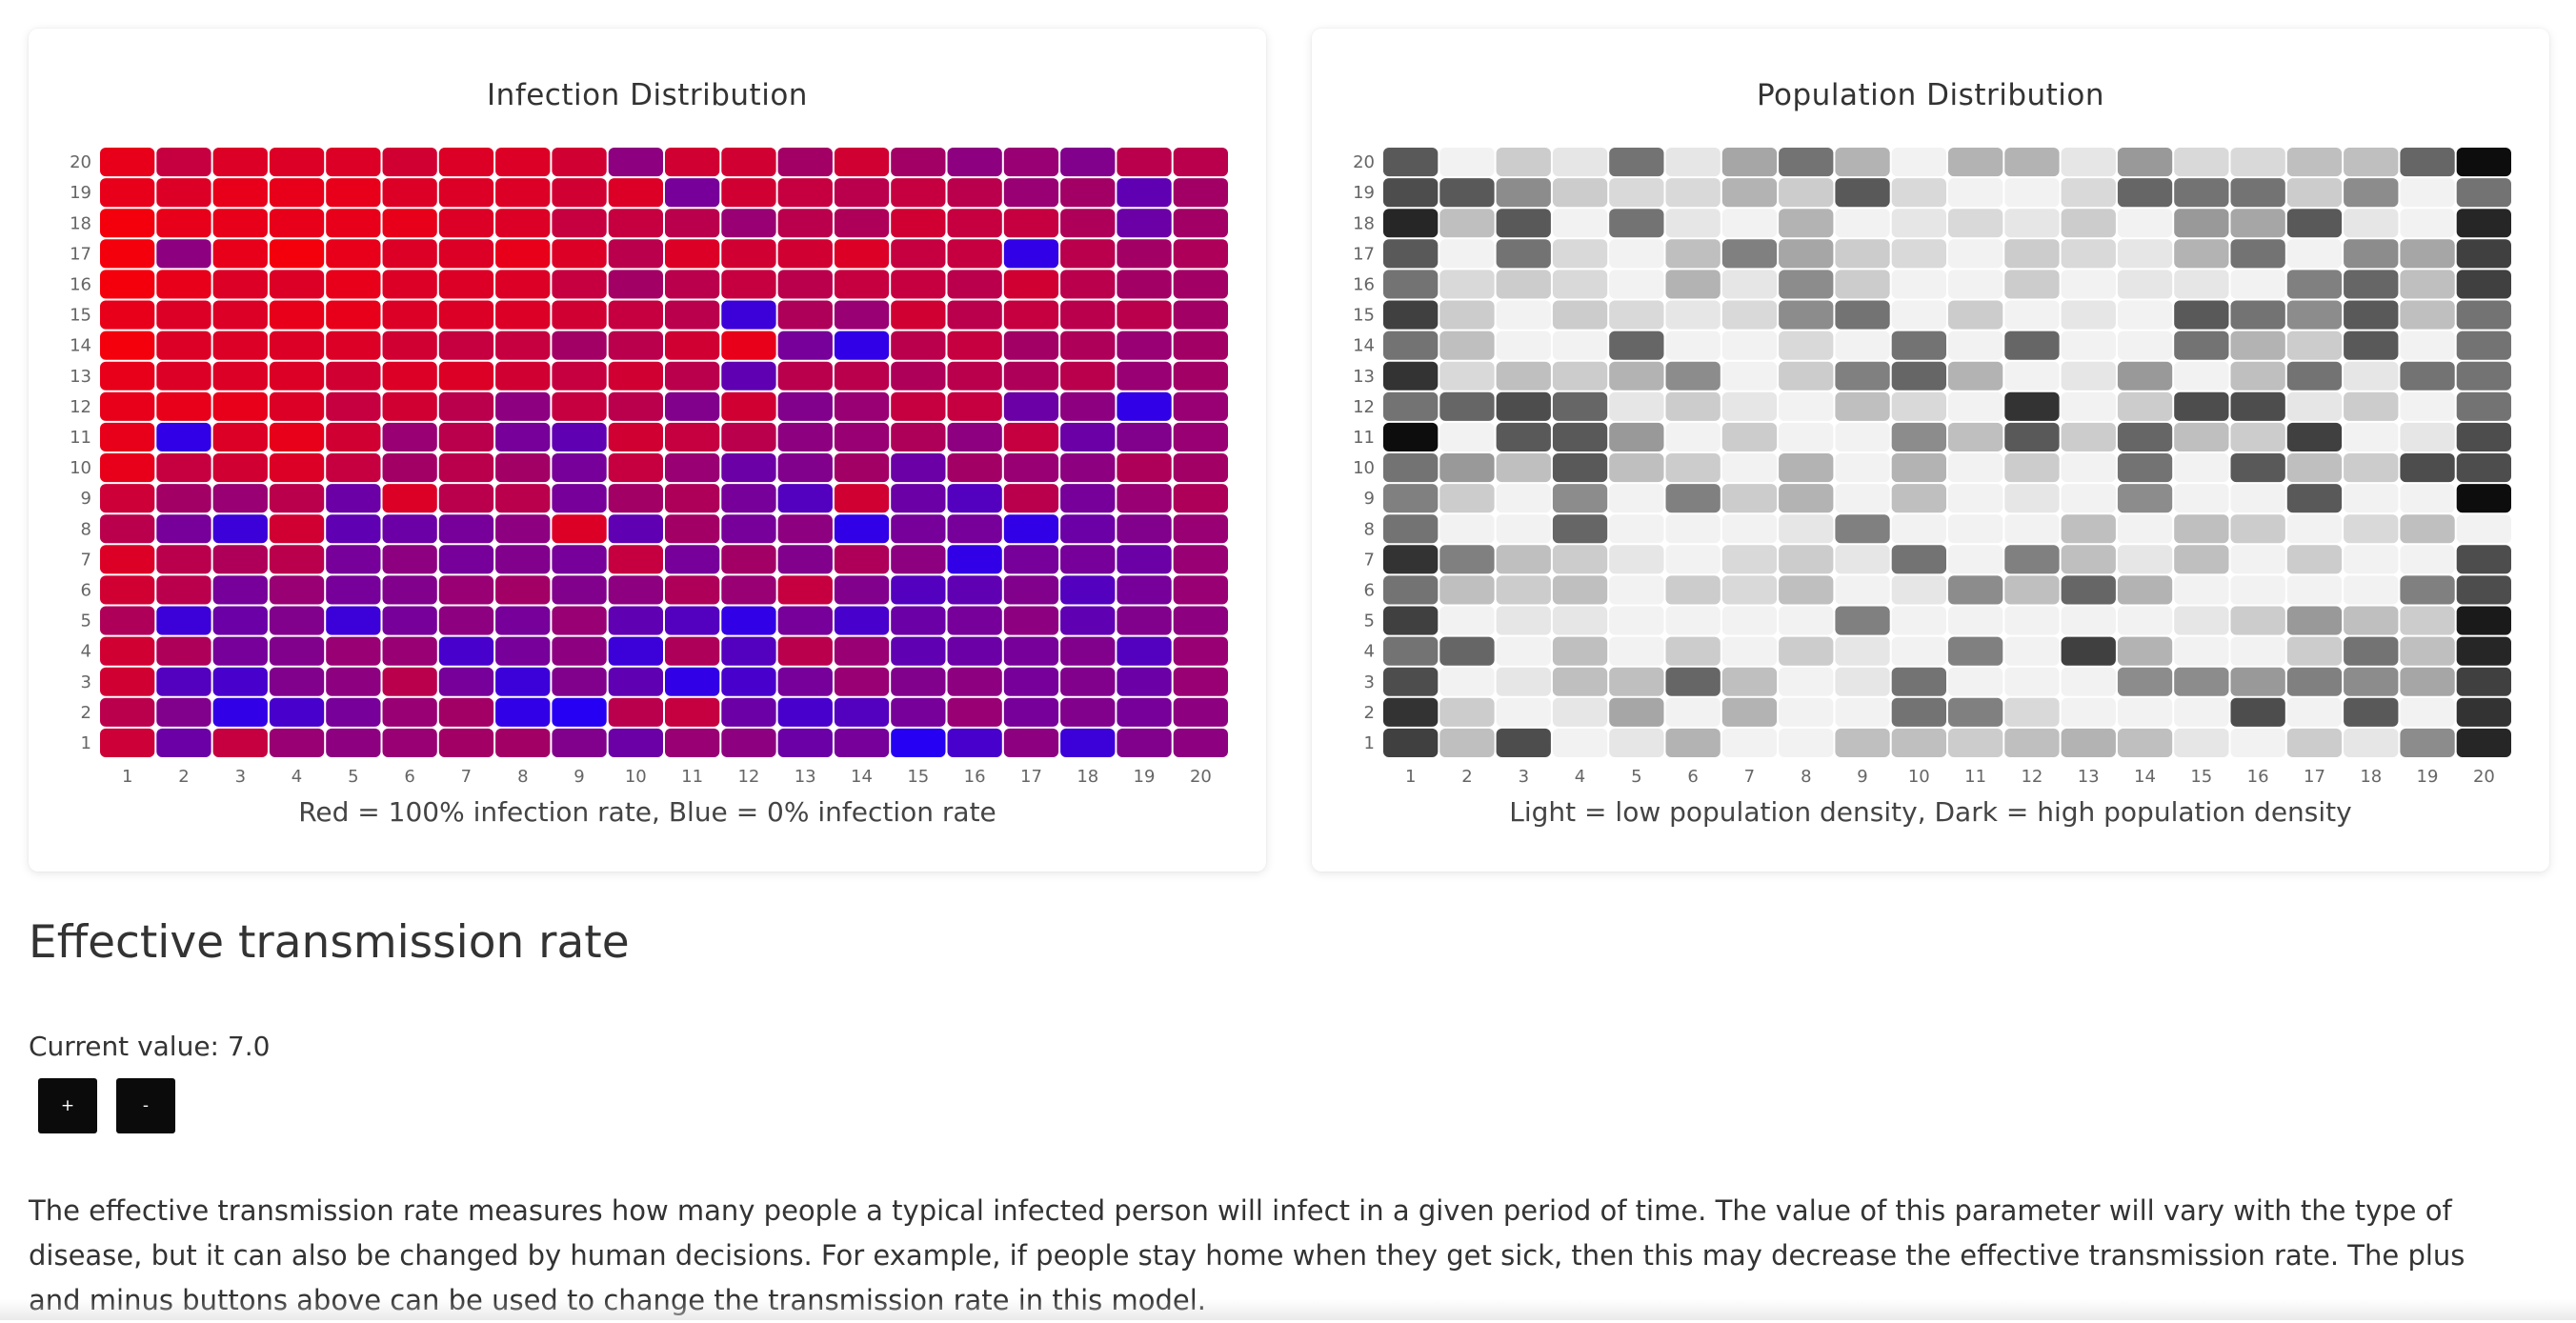 The image size is (2576, 1323). What do you see at coordinates (1523, 712) in the screenshot?
I see `population-cell-r2-c3` at bounding box center [1523, 712].